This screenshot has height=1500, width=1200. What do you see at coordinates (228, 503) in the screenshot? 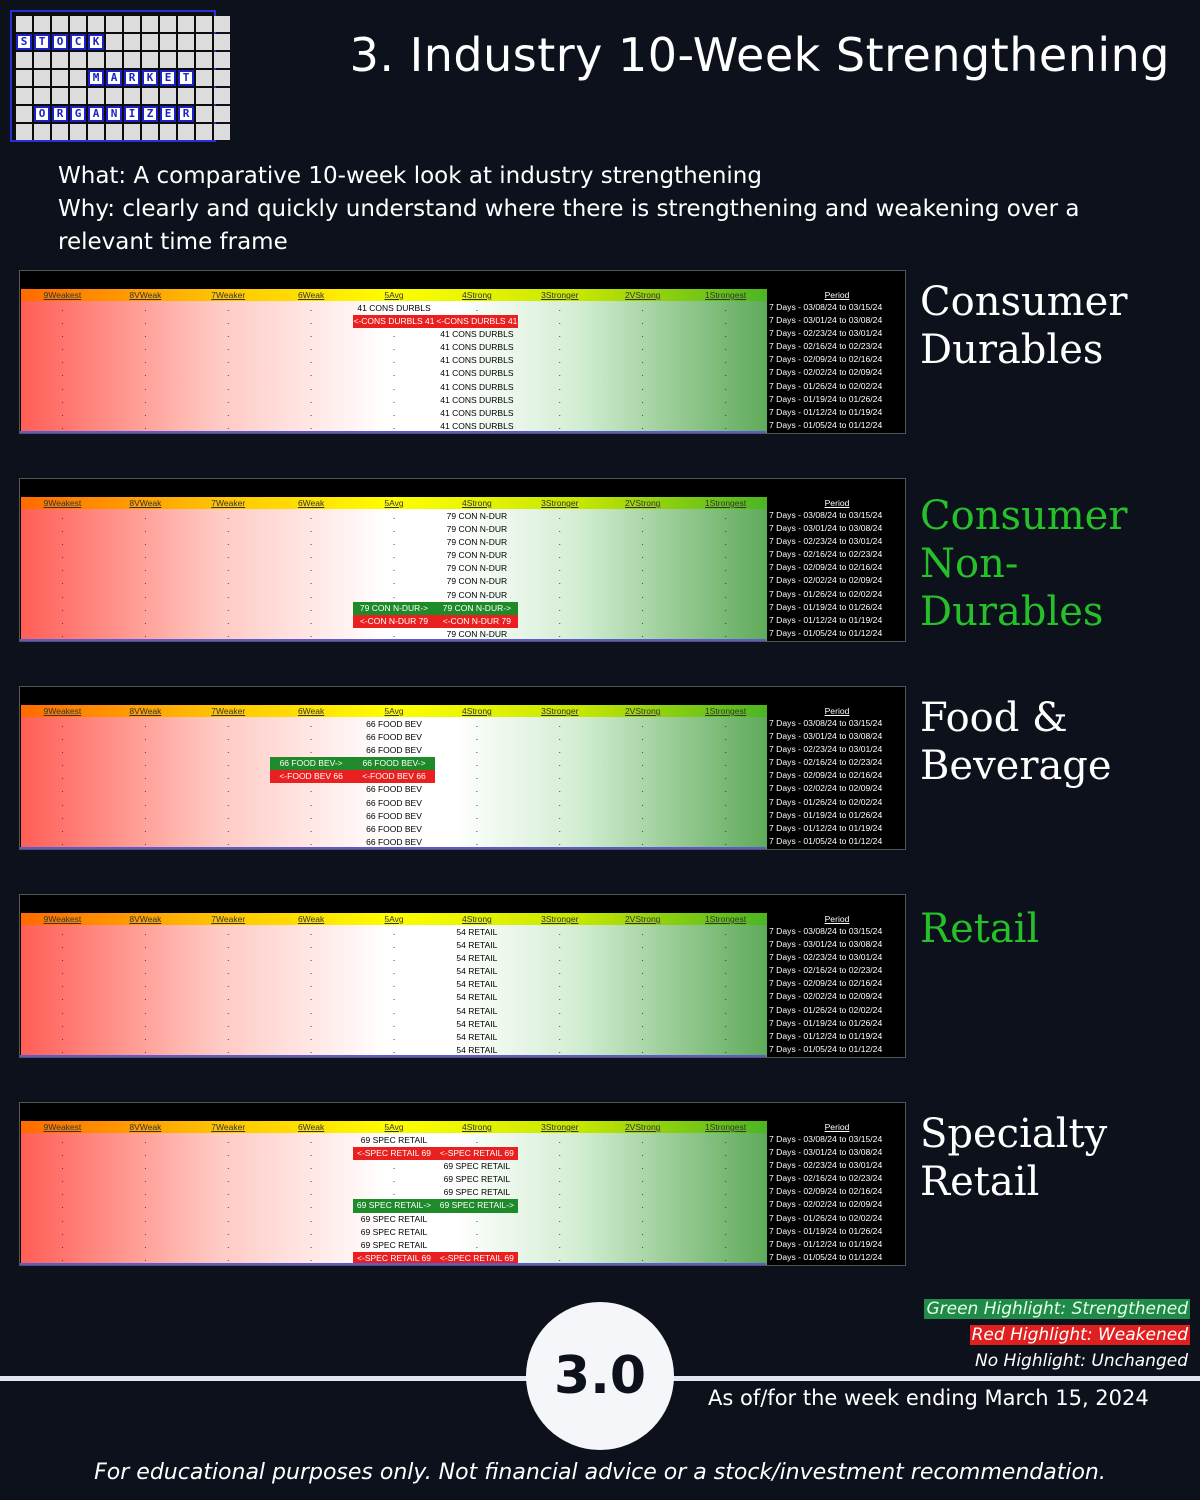
I see `column-header: 7Weaker` at bounding box center [228, 503].